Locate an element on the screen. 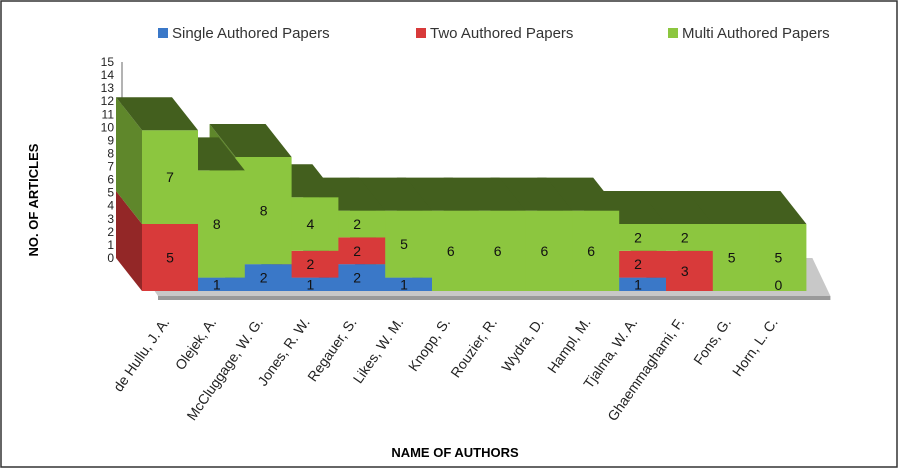 Image resolution: width=898 pixels, height=468 pixels. y-tick-label: 3 is located at coordinates (110, 219).